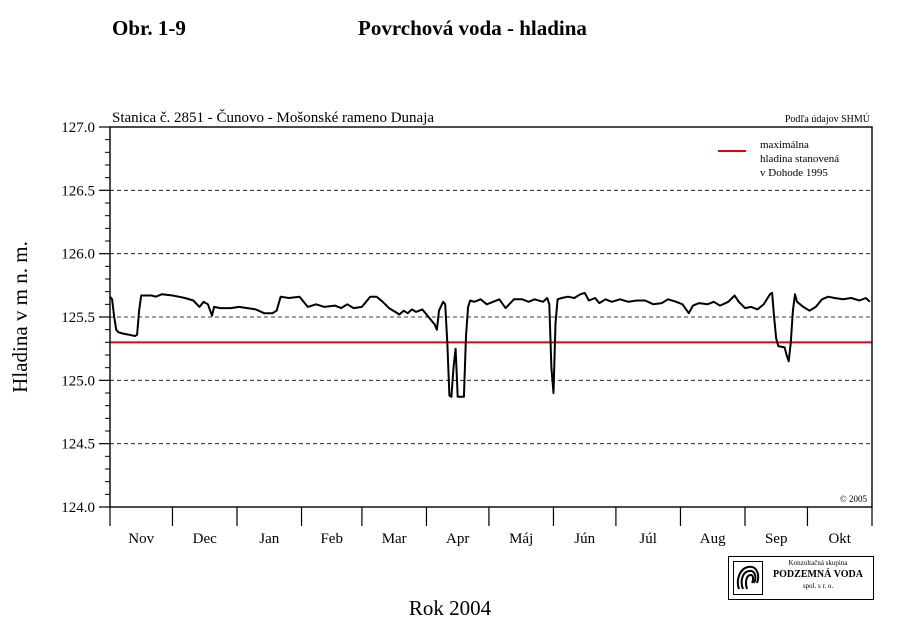  I want to click on x-tick-label: Aug, so click(713, 539).